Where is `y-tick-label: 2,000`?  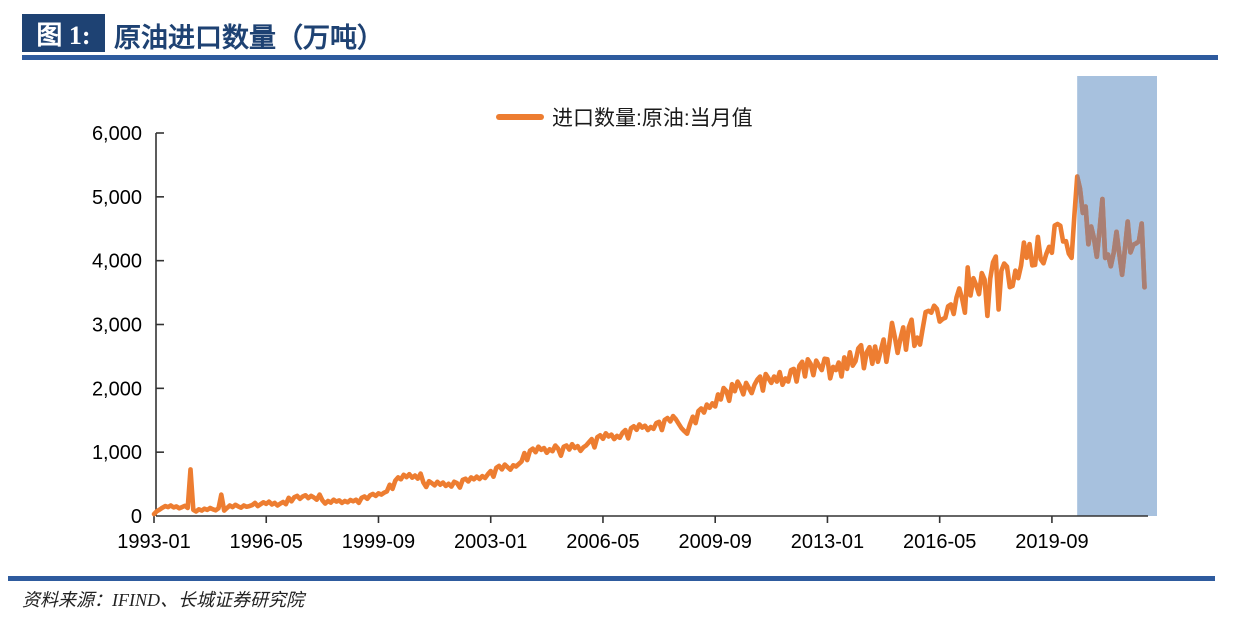 y-tick-label: 2,000 is located at coordinates (117, 389).